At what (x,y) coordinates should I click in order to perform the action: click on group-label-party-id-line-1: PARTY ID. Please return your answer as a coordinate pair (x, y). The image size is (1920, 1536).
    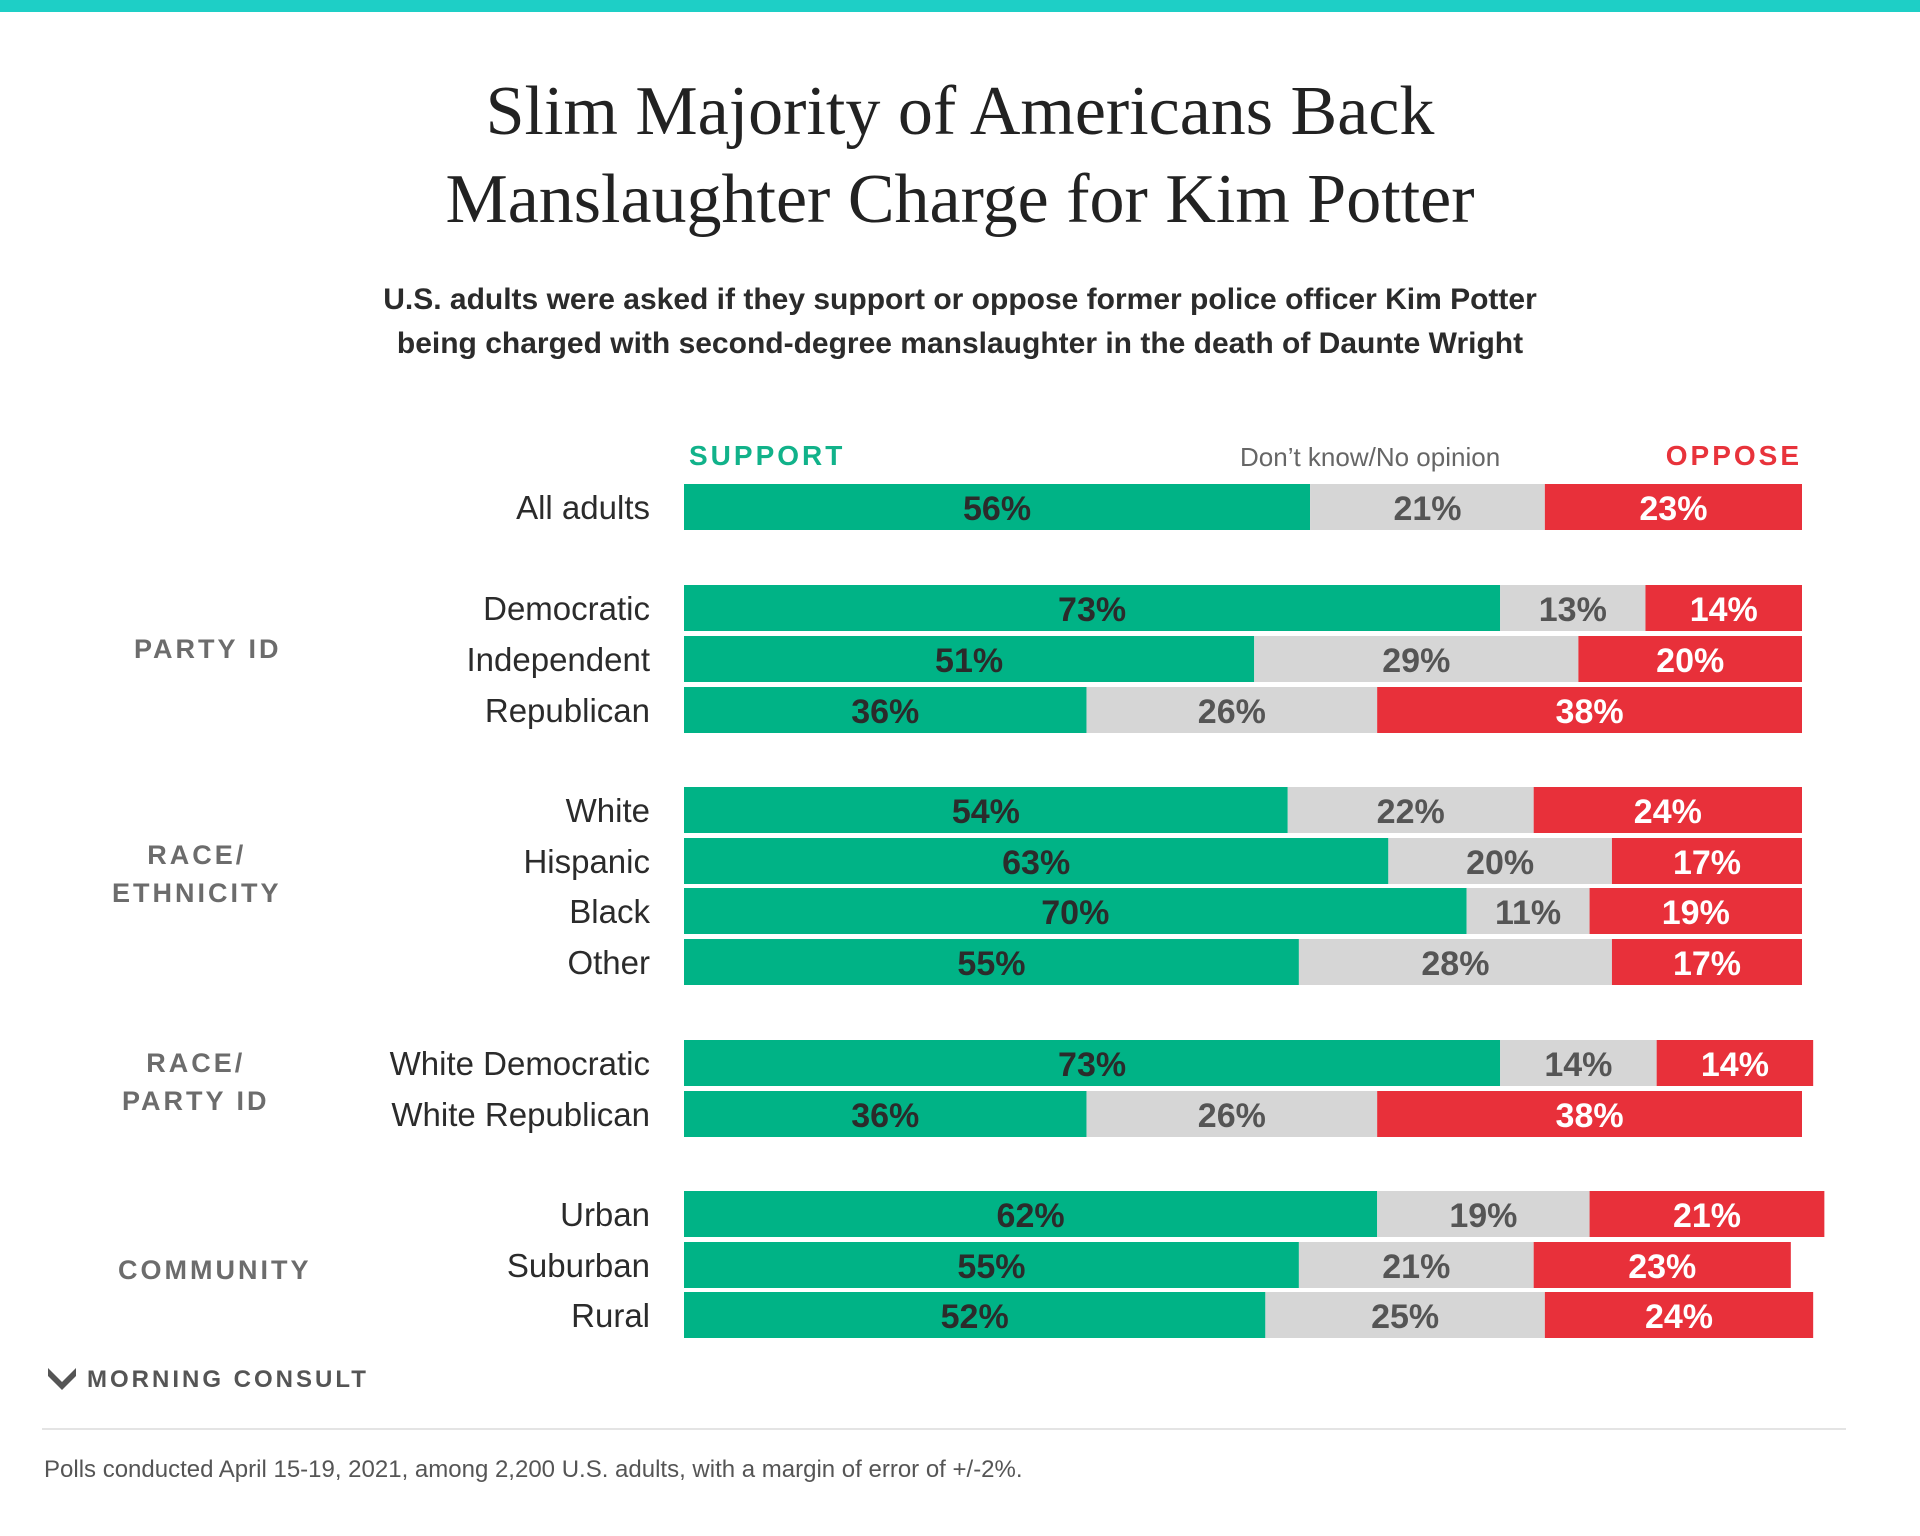
    Looking at the image, I should click on (208, 649).